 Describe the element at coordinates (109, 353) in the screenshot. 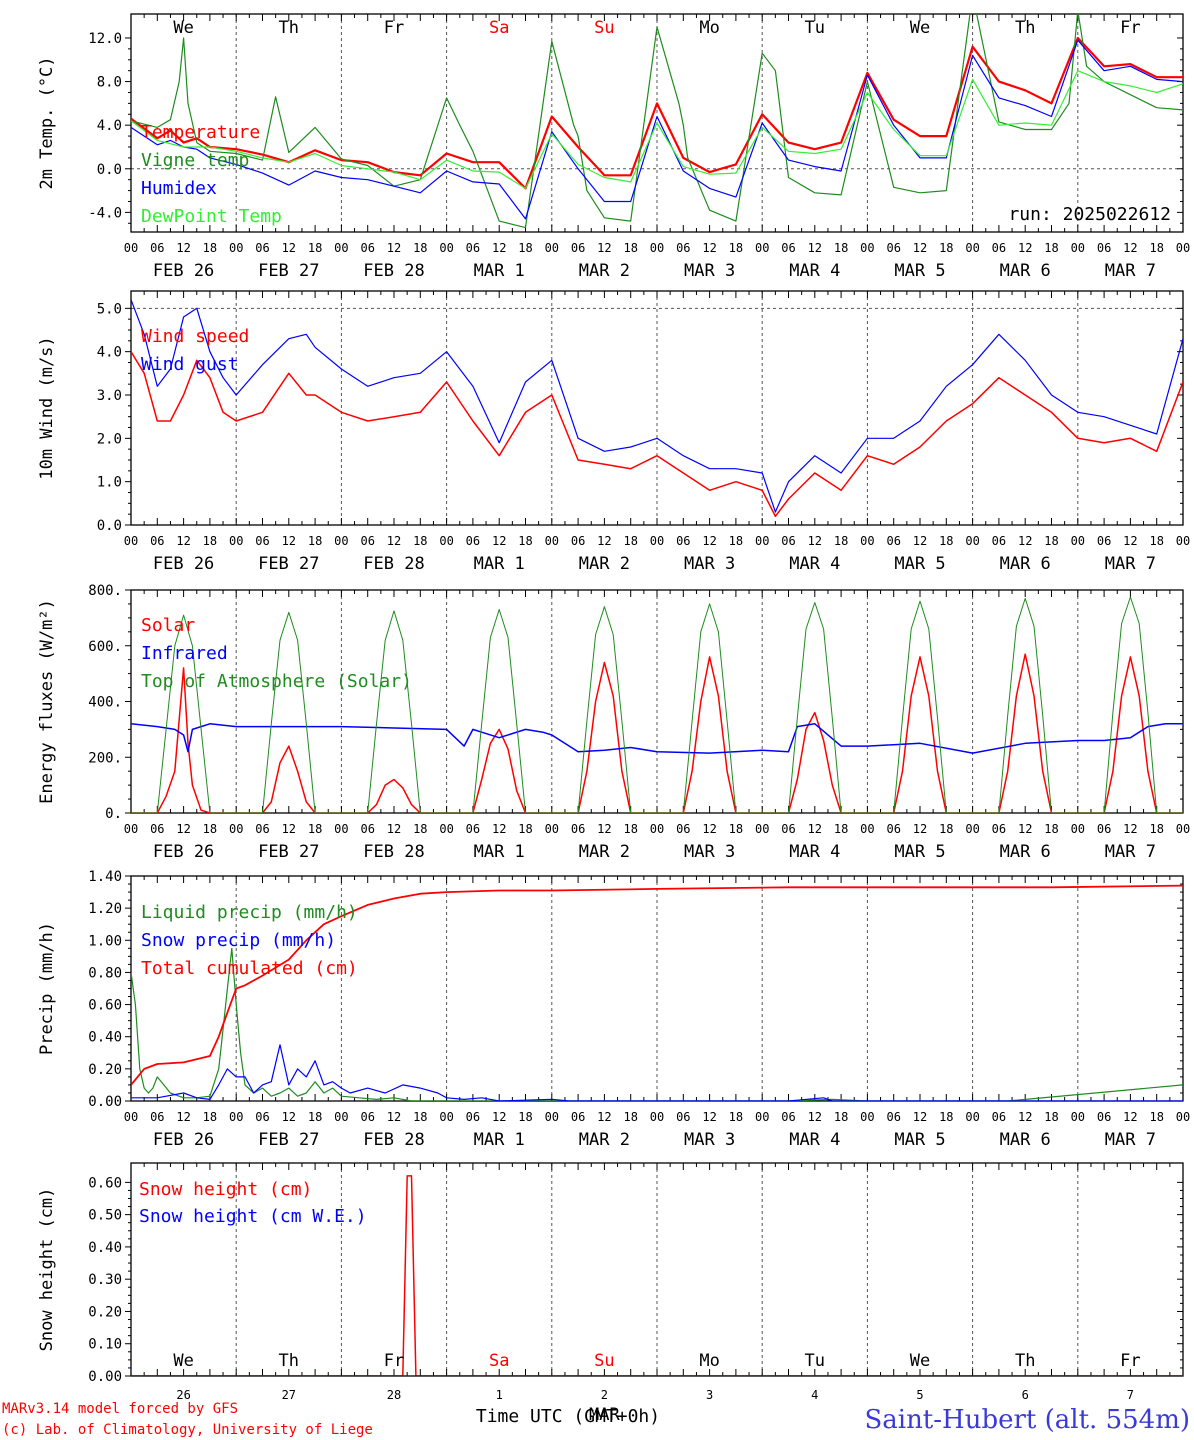

I see `y-tick-label: 4.0` at that location.